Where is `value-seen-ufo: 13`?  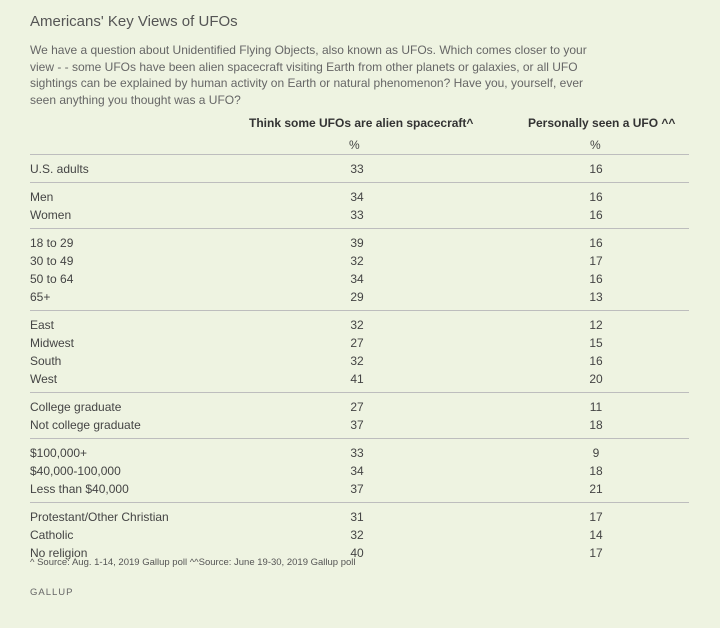
value-seen-ufo: 13 is located at coordinates (596, 297).